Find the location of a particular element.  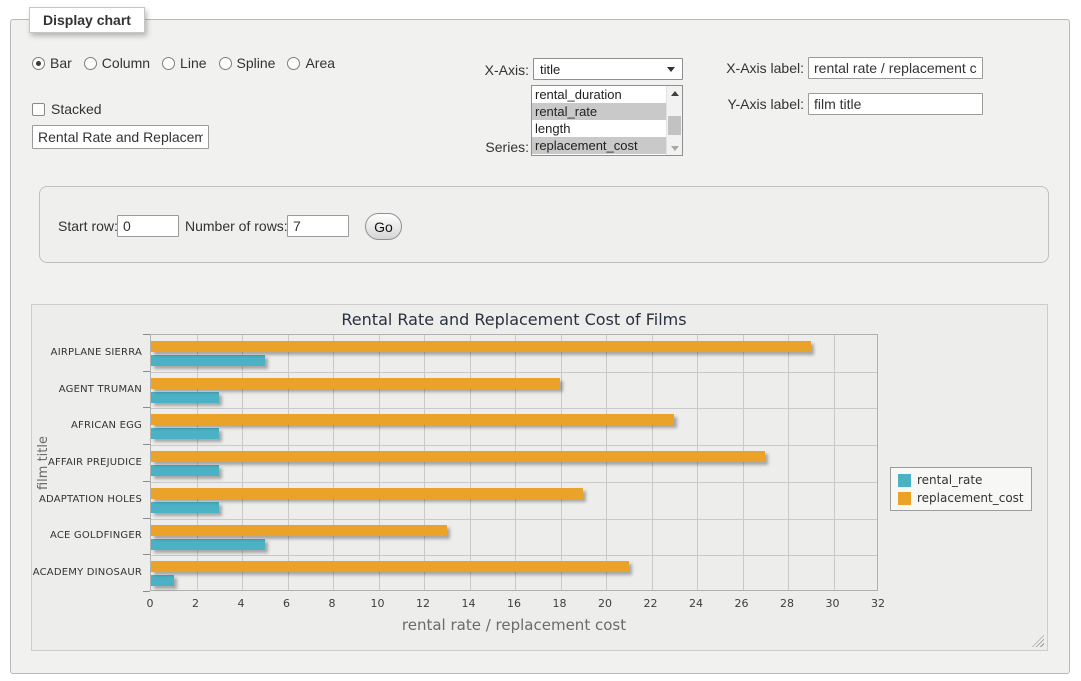

x-tick-label: 6 is located at coordinates (286, 603).